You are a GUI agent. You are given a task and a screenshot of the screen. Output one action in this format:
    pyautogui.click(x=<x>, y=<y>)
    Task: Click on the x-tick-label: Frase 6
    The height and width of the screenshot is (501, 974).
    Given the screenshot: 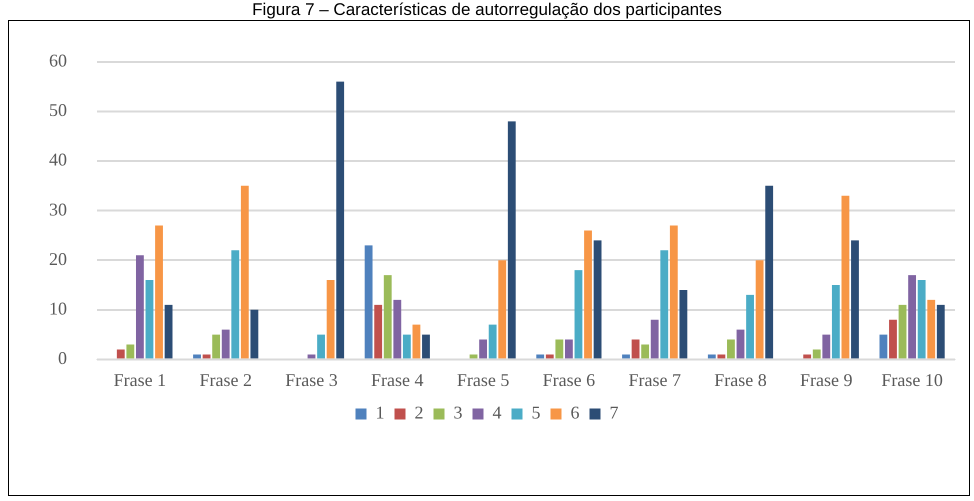 What is the action you would take?
    pyautogui.click(x=569, y=380)
    